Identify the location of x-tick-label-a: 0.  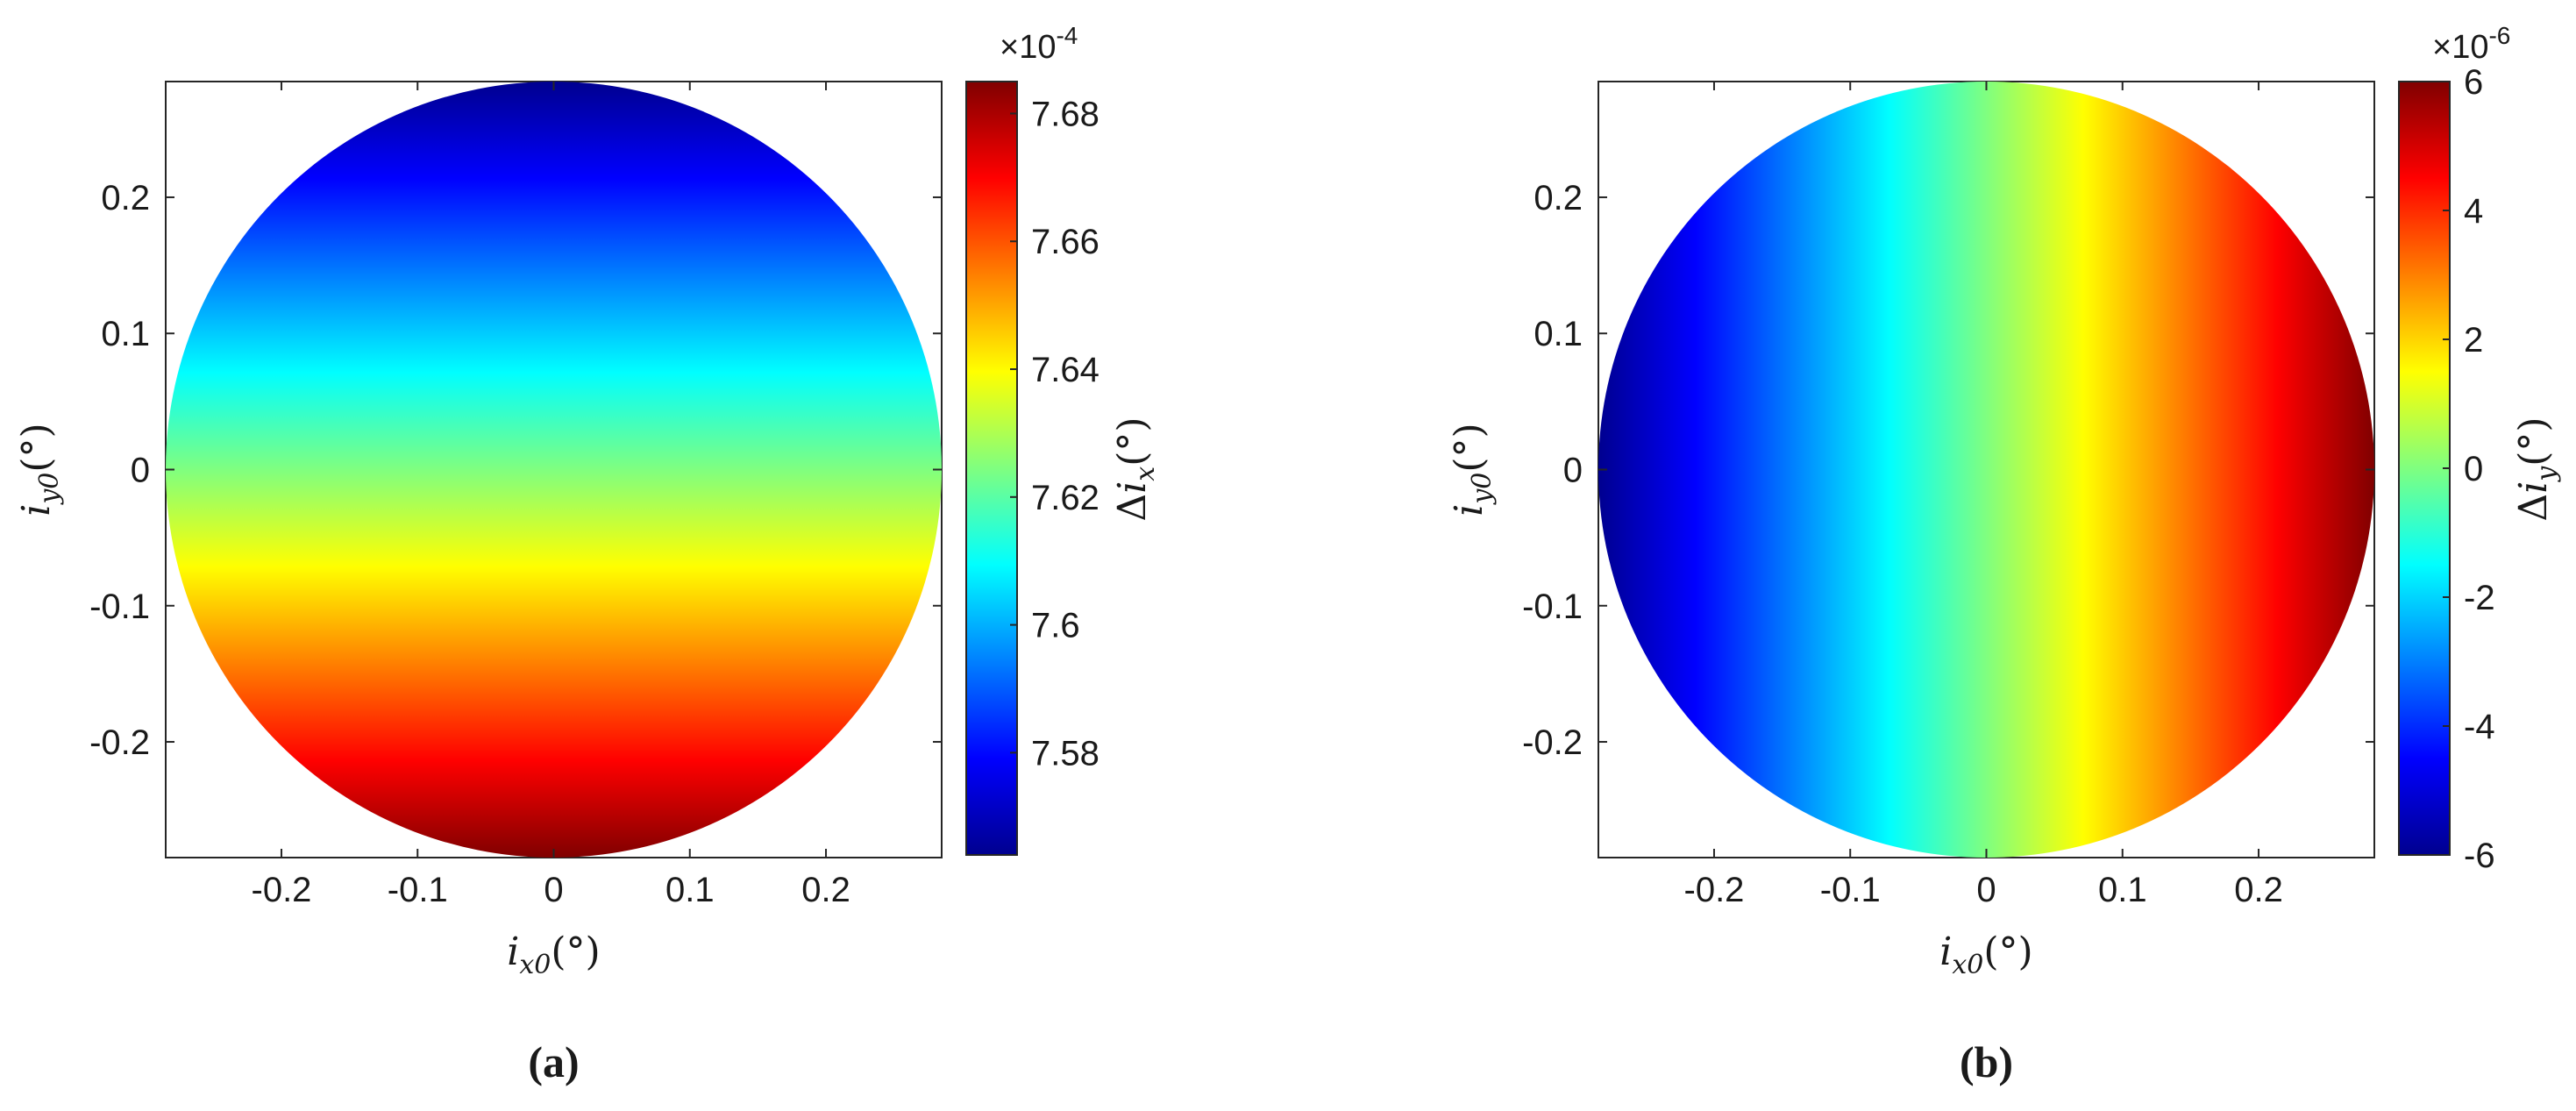
(553, 890).